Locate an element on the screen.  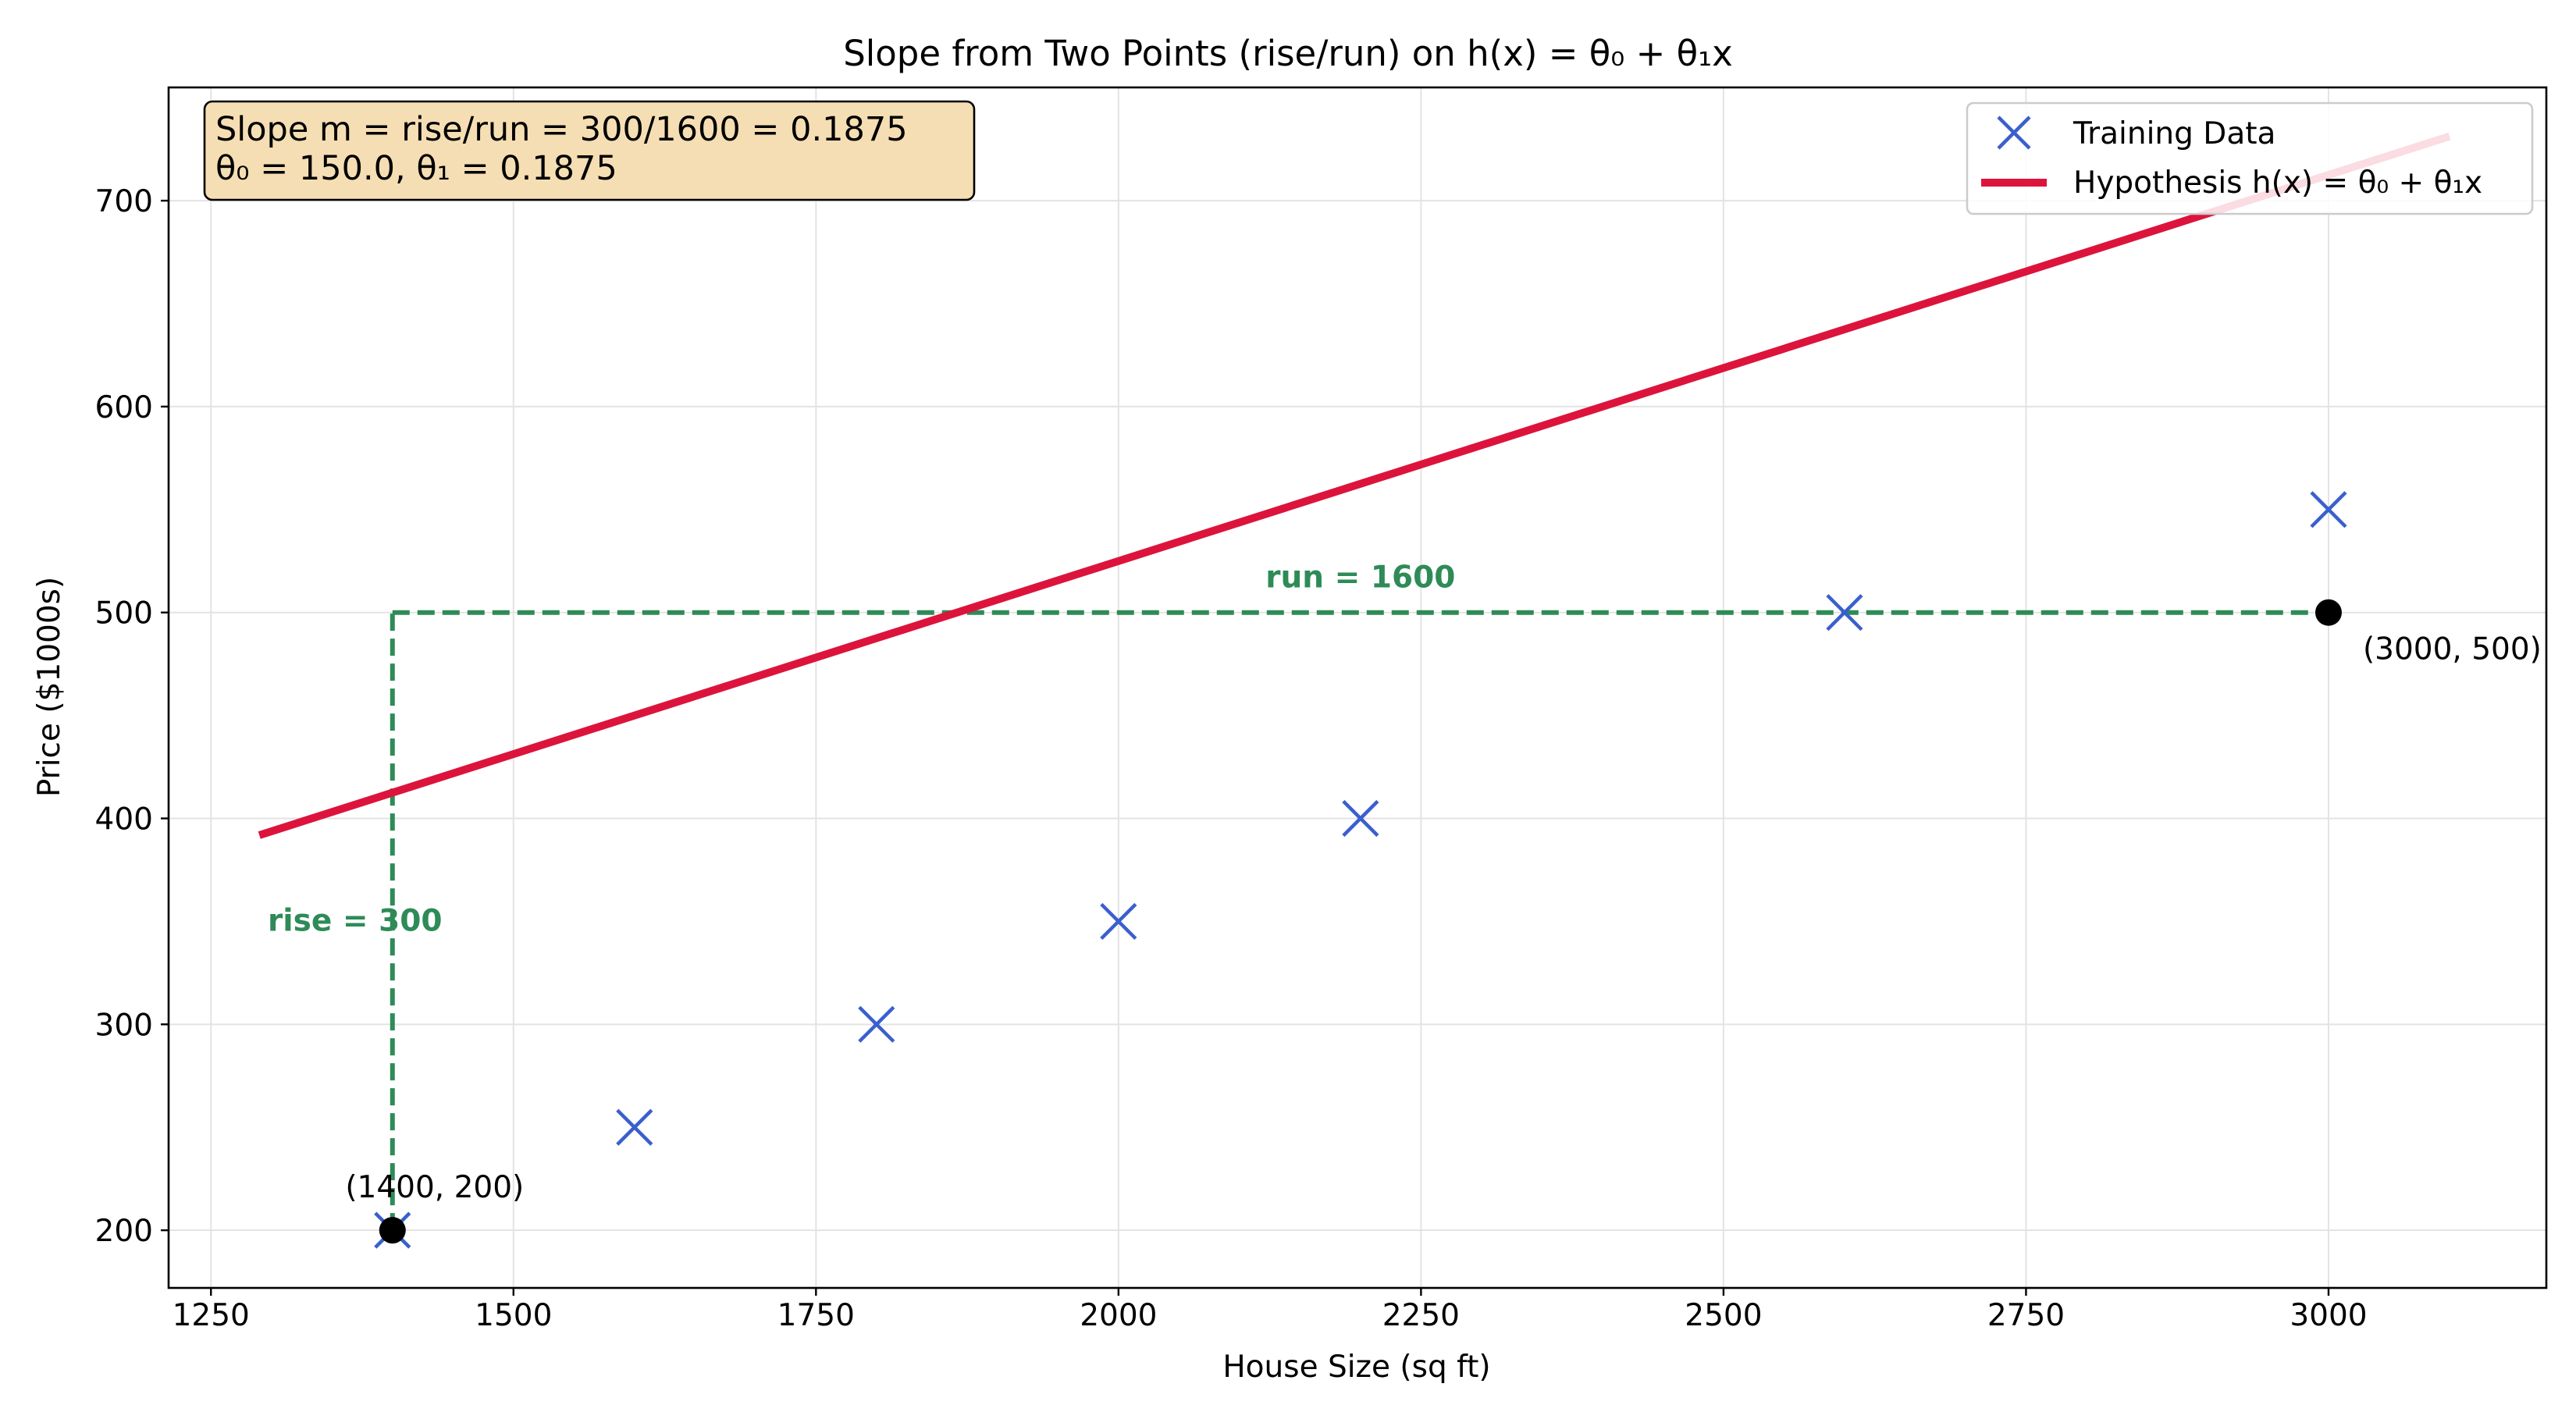
x-tick-label: 3000 is located at coordinates (2328, 1315).